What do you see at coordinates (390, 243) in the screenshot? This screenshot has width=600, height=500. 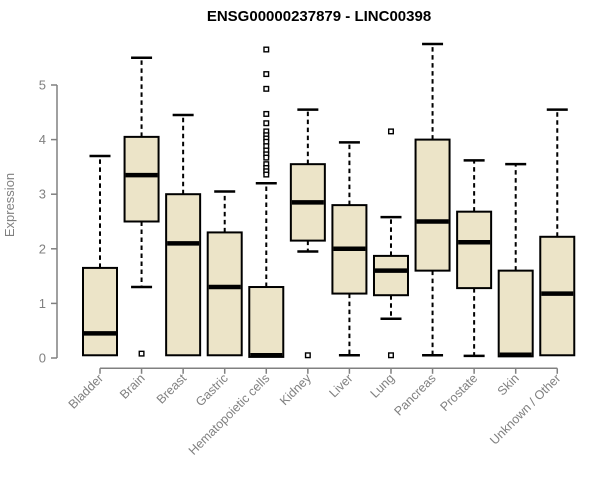 I see `box-lung` at bounding box center [390, 243].